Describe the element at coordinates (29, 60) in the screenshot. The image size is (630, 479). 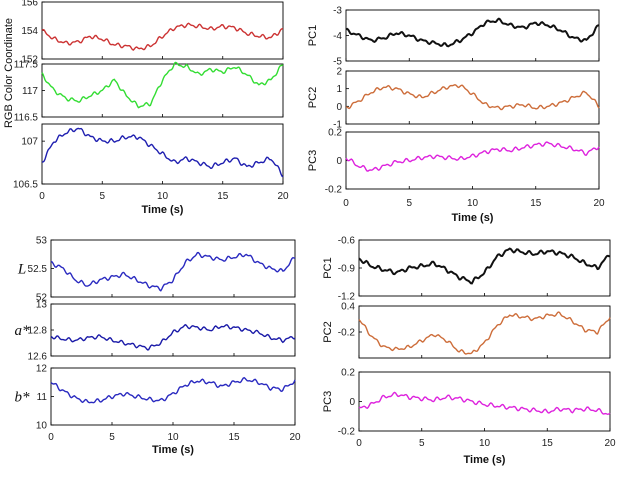
I see `y-tick-label: 152` at that location.